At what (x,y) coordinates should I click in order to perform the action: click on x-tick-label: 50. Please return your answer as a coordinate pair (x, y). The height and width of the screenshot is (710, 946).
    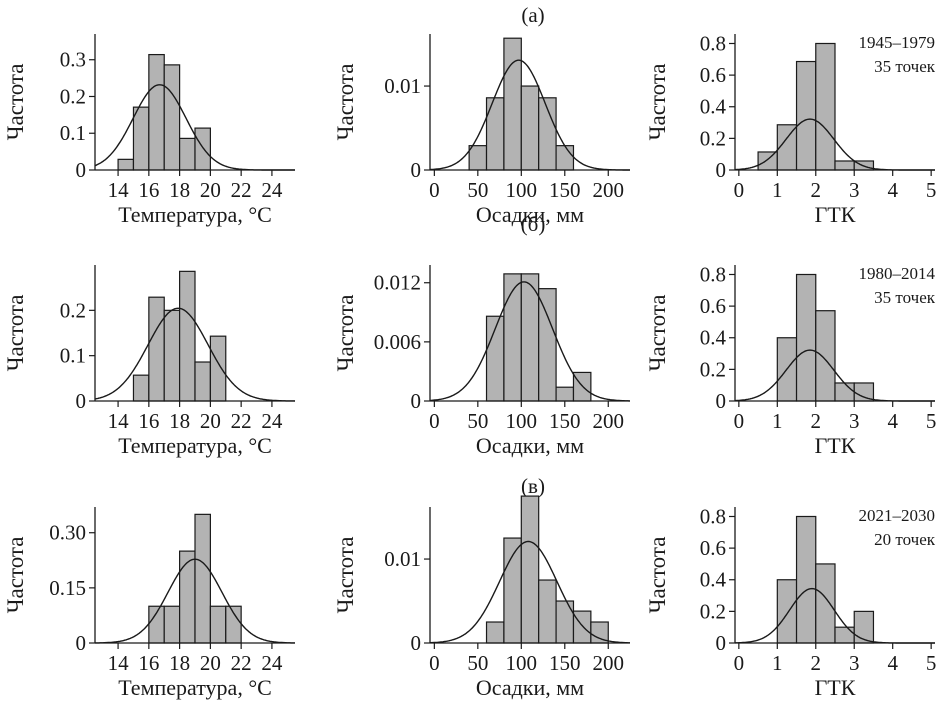
    Looking at the image, I should click on (477, 421).